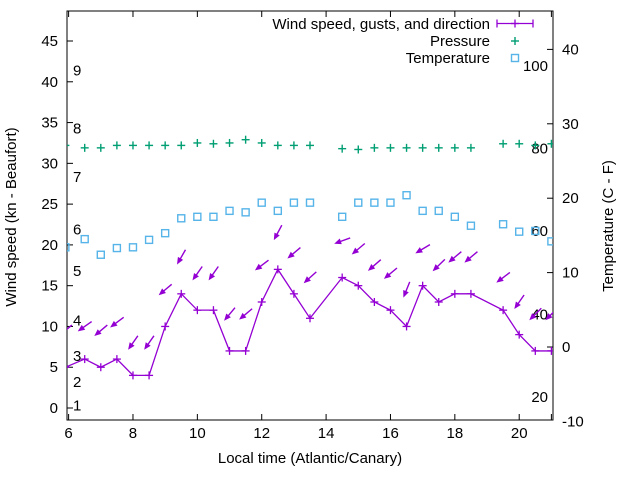  I want to click on y-left-axis-label: Wind speed (kn - Beaufort), so click(11, 216).